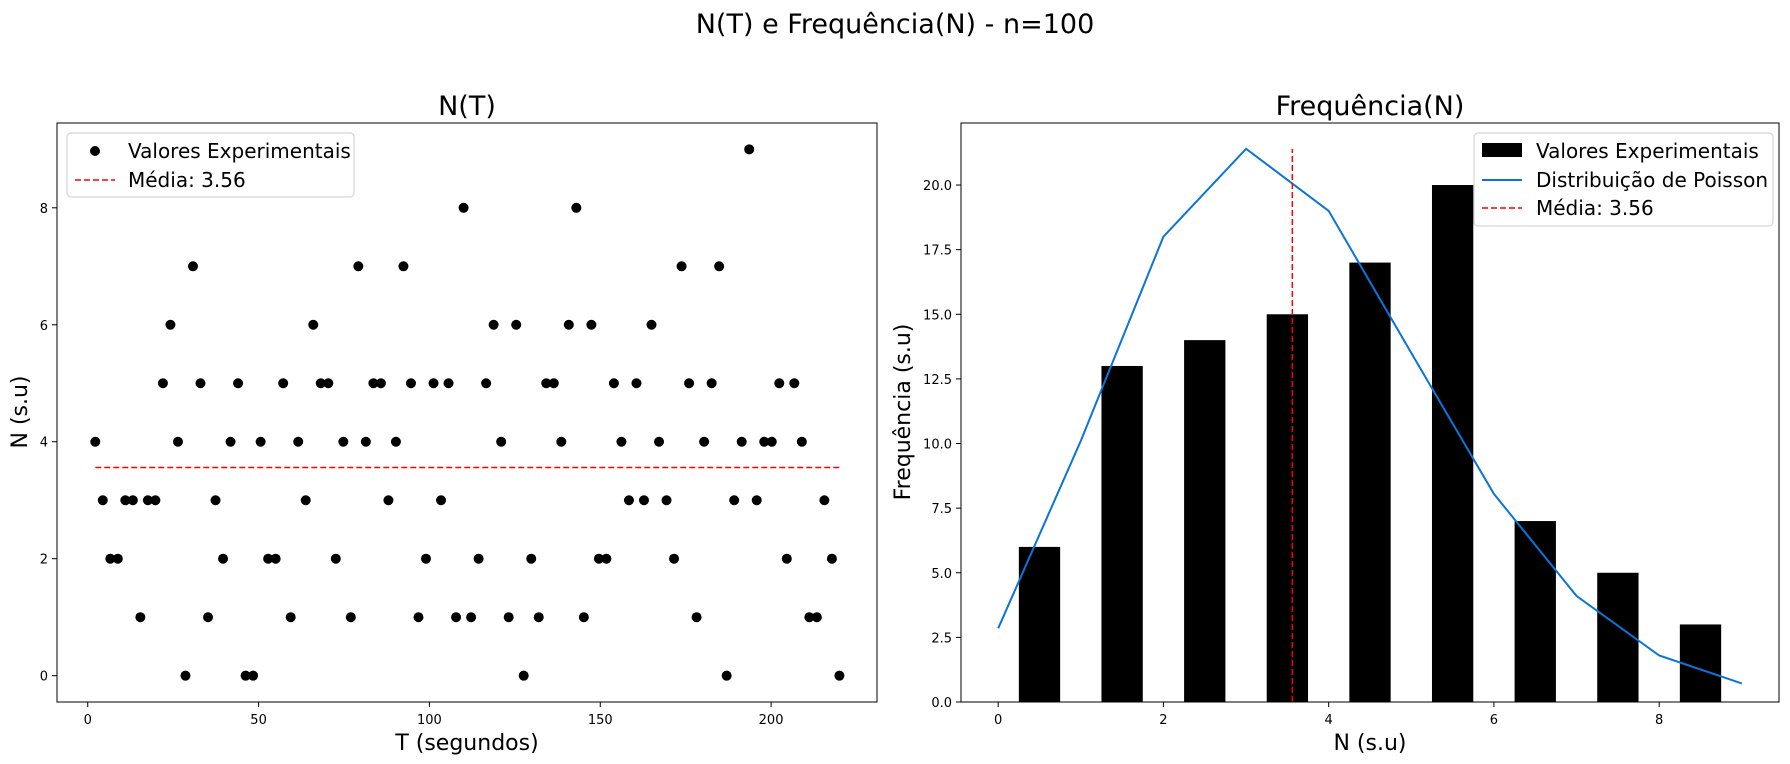 This screenshot has width=1790, height=764. What do you see at coordinates (466, 743) in the screenshot?
I see `chart-left-xlabel: T (segundos)` at bounding box center [466, 743].